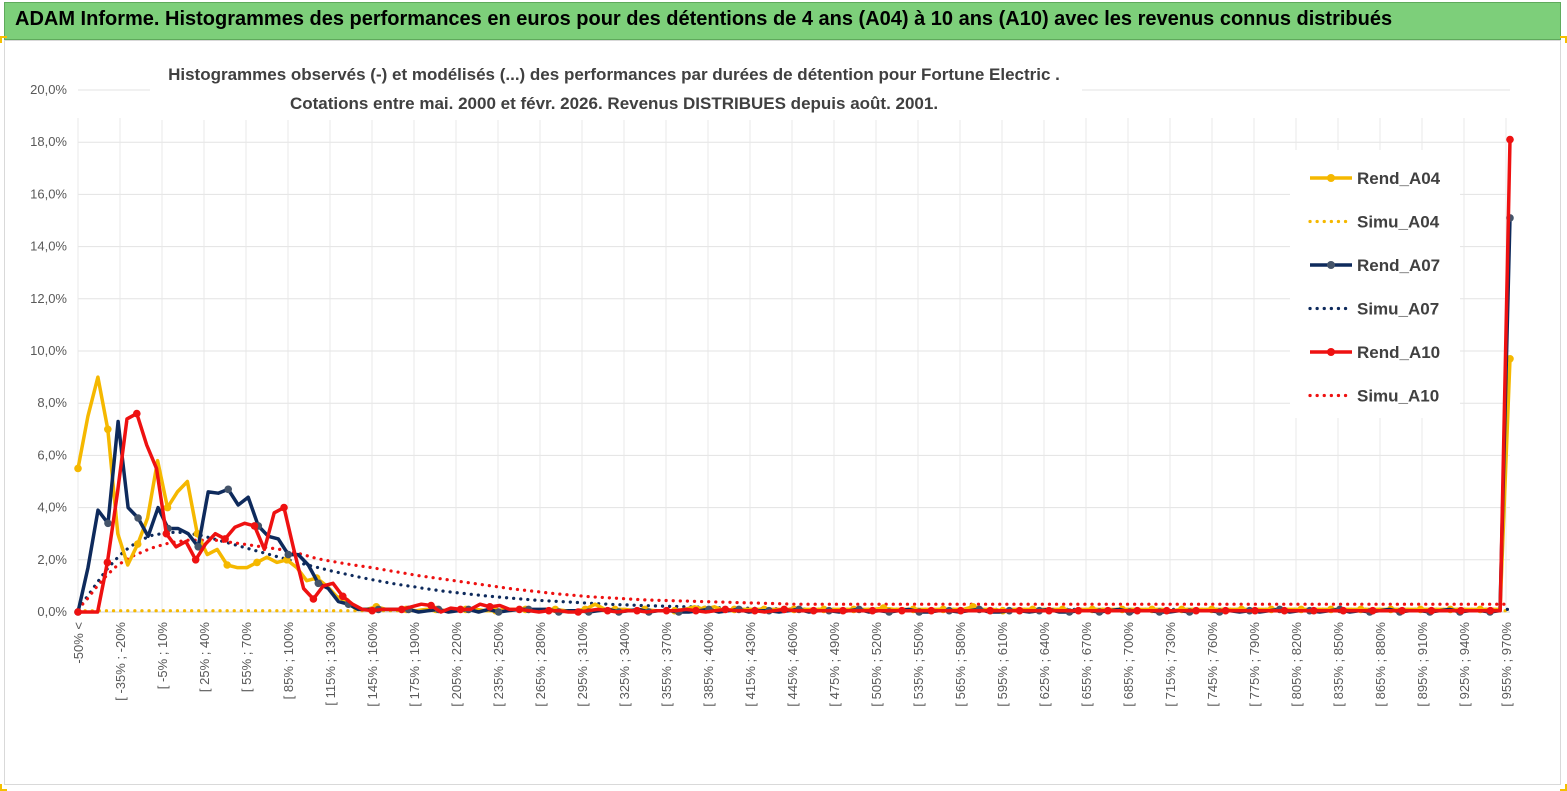 The height and width of the screenshot is (791, 1567). What do you see at coordinates (372, 664) in the screenshot?
I see `x-tick-label: [ 145% ; 160%` at bounding box center [372, 664].